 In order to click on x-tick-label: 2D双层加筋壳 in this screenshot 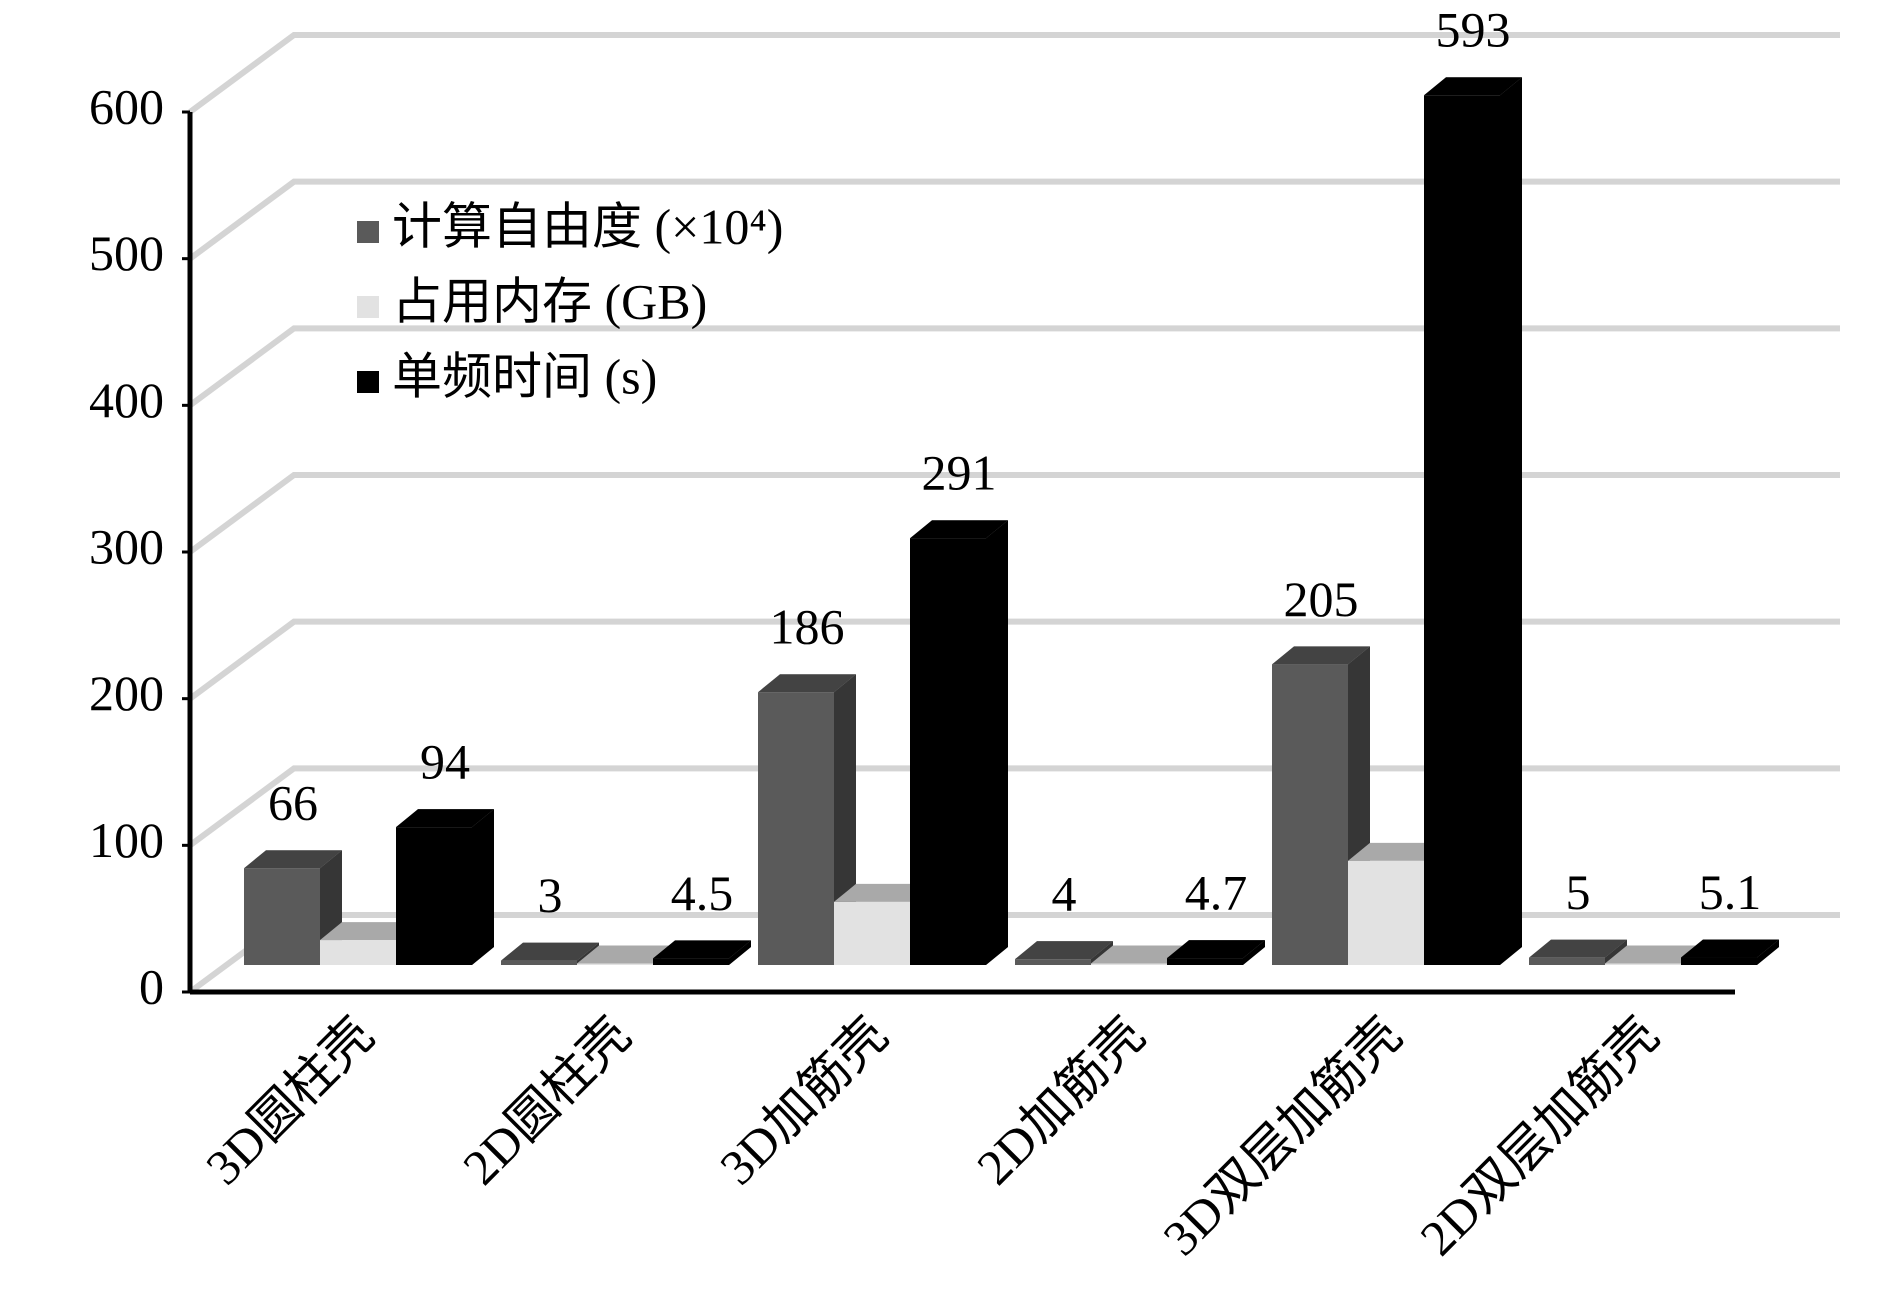, I will do `click(1539, 1136)`.